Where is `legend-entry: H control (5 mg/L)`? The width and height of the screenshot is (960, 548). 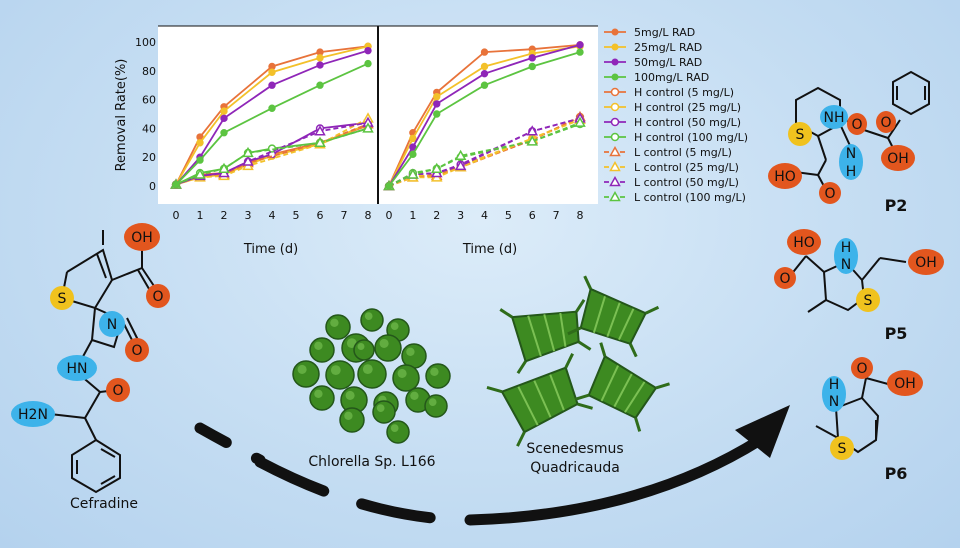
legend-entry: H control (5 mg/L) is located at coordinates (684, 92).